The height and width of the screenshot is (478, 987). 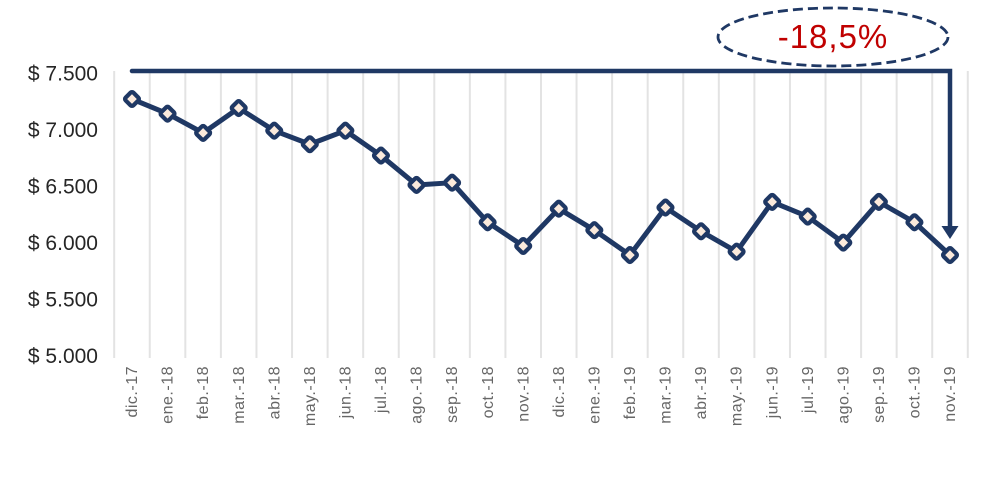 What do you see at coordinates (417, 395) in the screenshot?
I see `x-axis-tick-label: ago.-18` at bounding box center [417, 395].